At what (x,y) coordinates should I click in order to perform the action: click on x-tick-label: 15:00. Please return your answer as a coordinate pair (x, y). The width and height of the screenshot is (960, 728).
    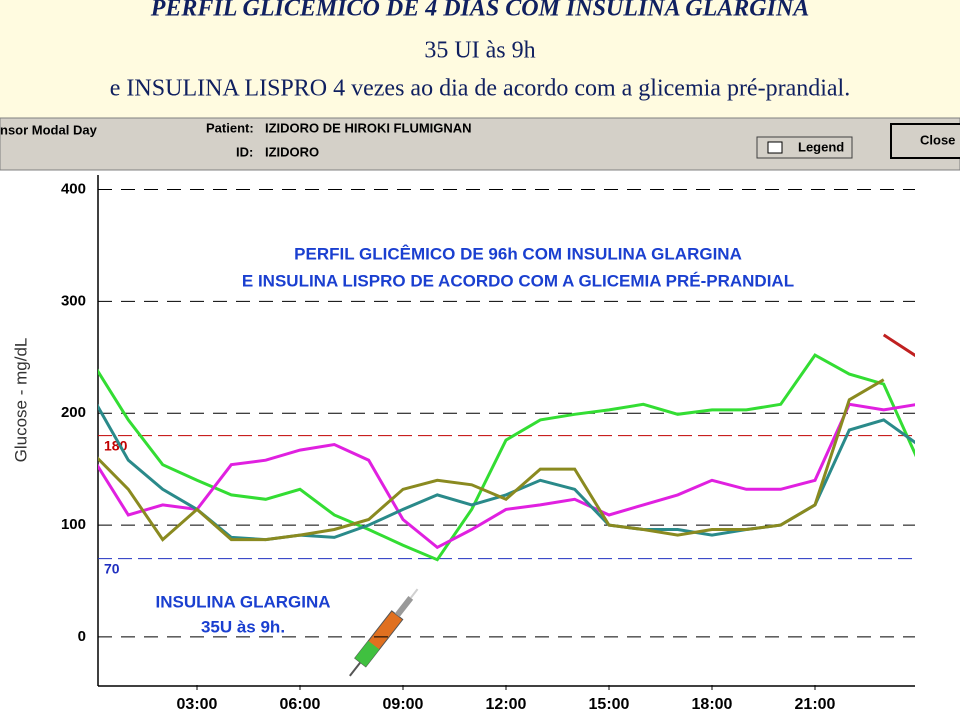
    Looking at the image, I should click on (609, 704).